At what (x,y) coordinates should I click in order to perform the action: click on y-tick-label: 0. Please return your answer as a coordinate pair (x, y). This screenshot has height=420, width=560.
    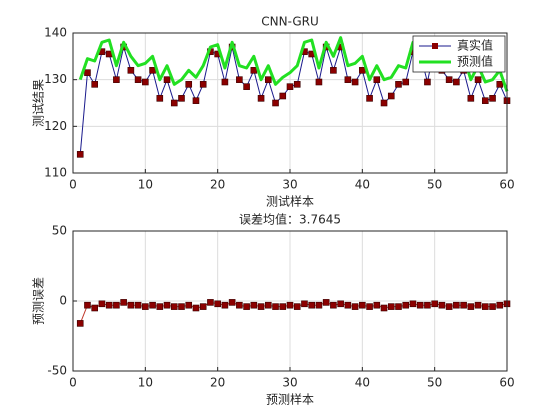
    Looking at the image, I should click on (63, 301).